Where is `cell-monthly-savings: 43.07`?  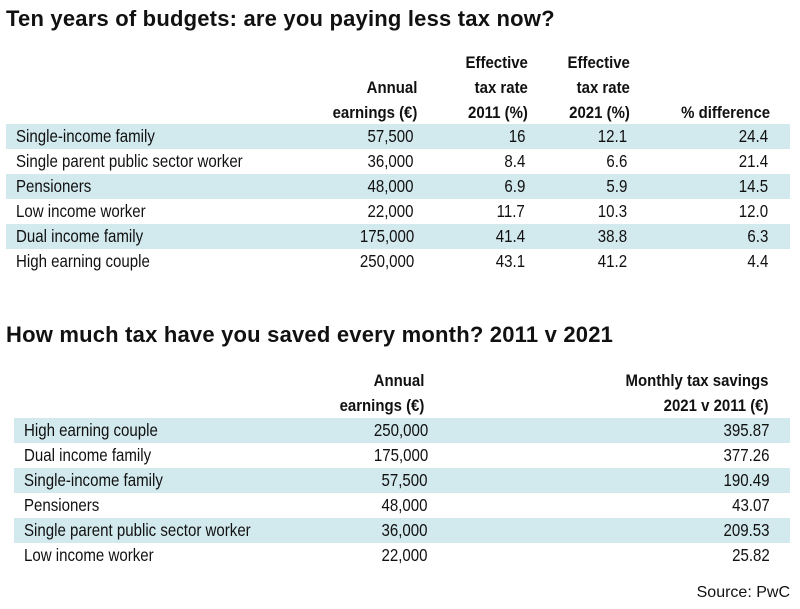
cell-monthly-savings: 43.07 is located at coordinates (751, 505).